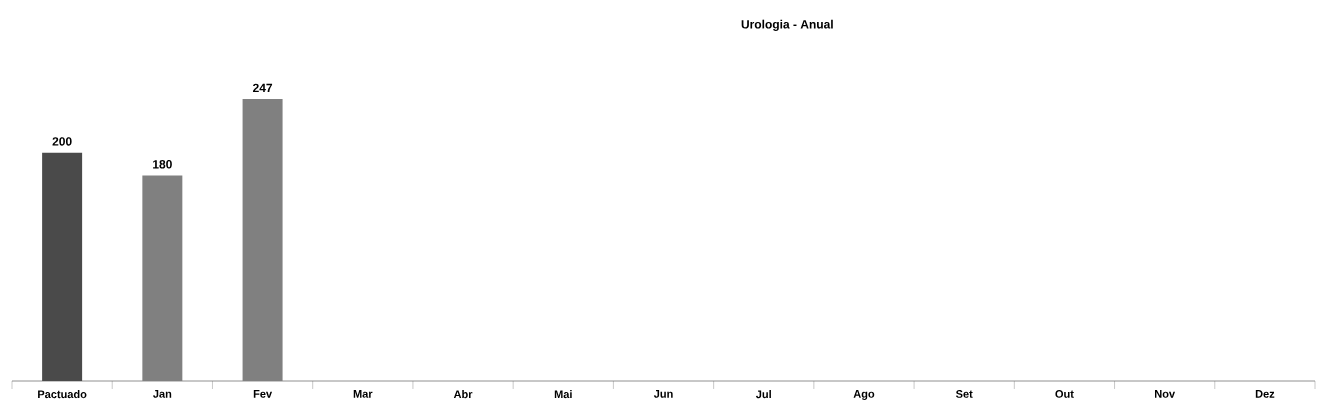 Image resolution: width=1327 pixels, height=407 pixels. Describe the element at coordinates (162, 394) in the screenshot. I see `x-tick-label: Jan` at that location.